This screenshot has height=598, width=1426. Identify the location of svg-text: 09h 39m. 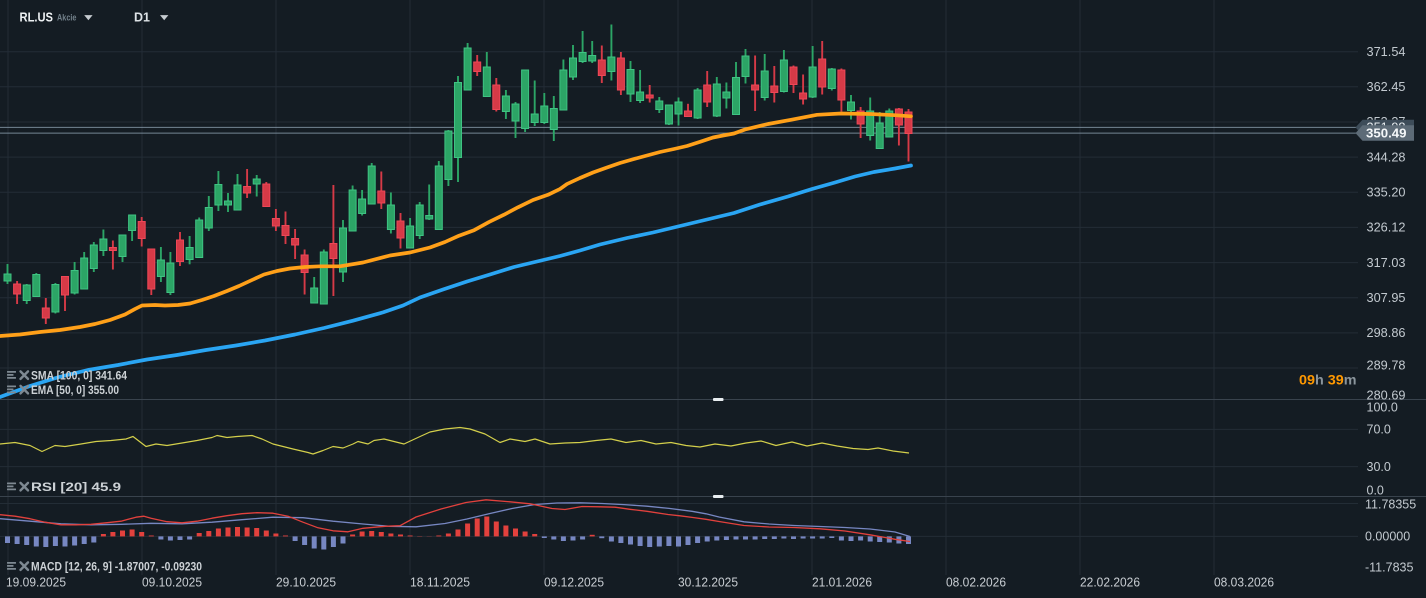
(1328, 379).